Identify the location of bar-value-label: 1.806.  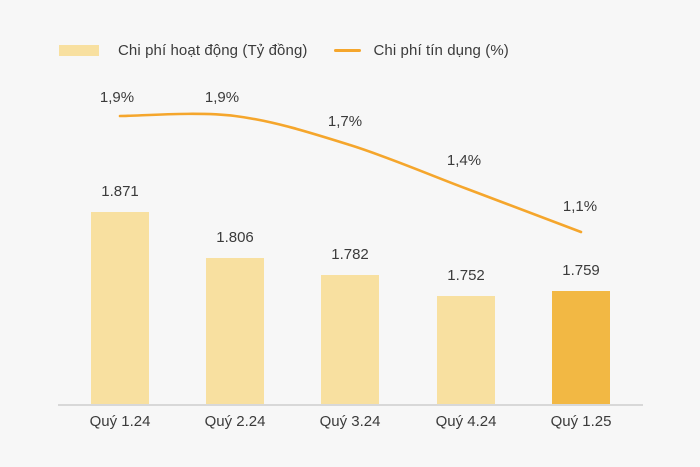
(235, 237).